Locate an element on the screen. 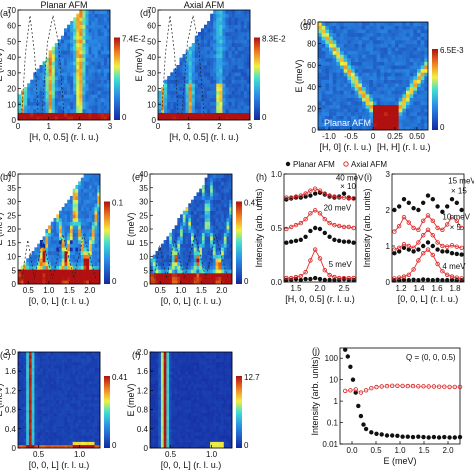 The height and width of the screenshot is (474, 474). colorbar-max-label: 8.3E-2 is located at coordinates (274, 39).